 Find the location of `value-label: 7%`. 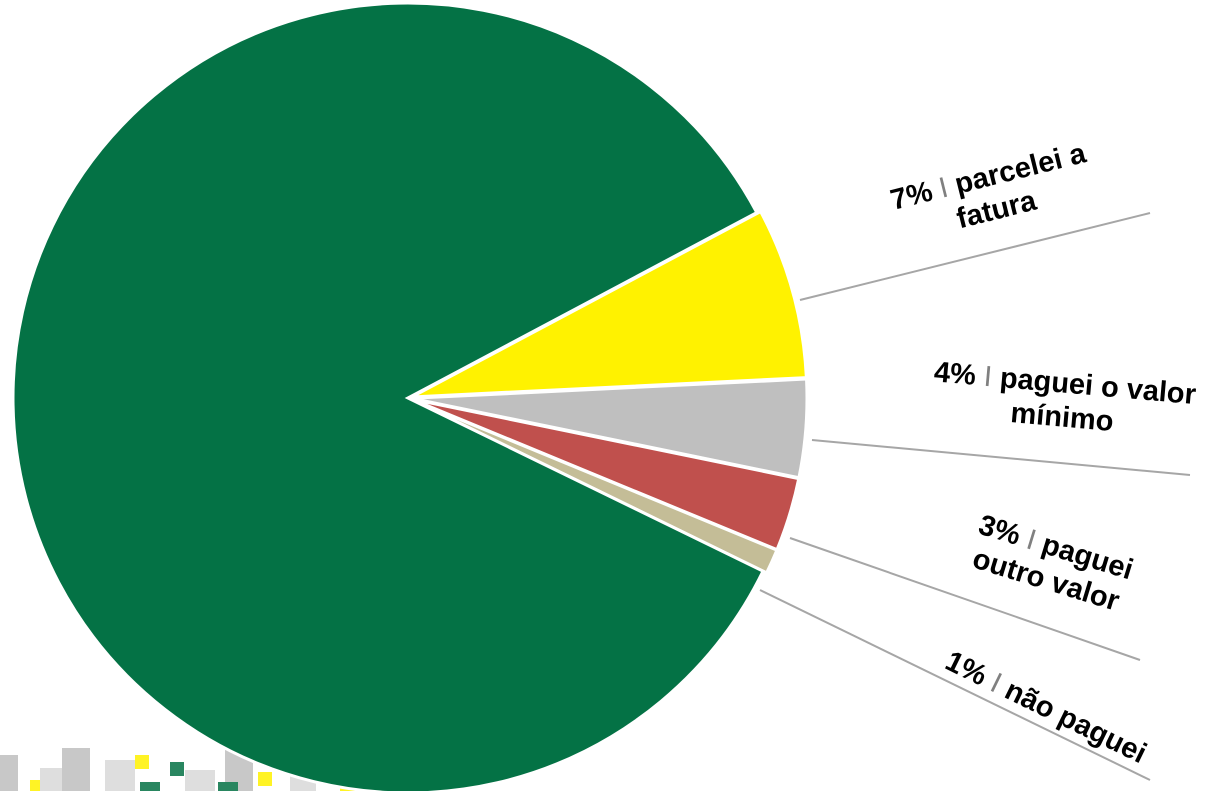

value-label: 7% is located at coordinates (911, 196).